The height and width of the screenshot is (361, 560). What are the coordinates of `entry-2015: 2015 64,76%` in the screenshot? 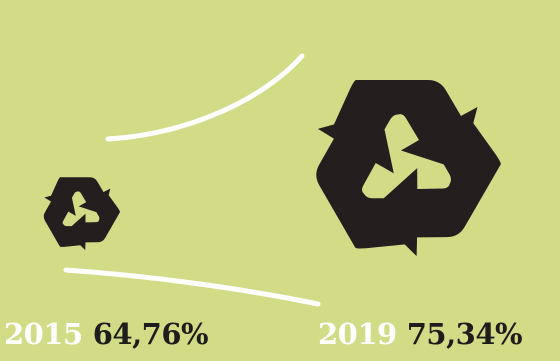 It's located at (106, 334).